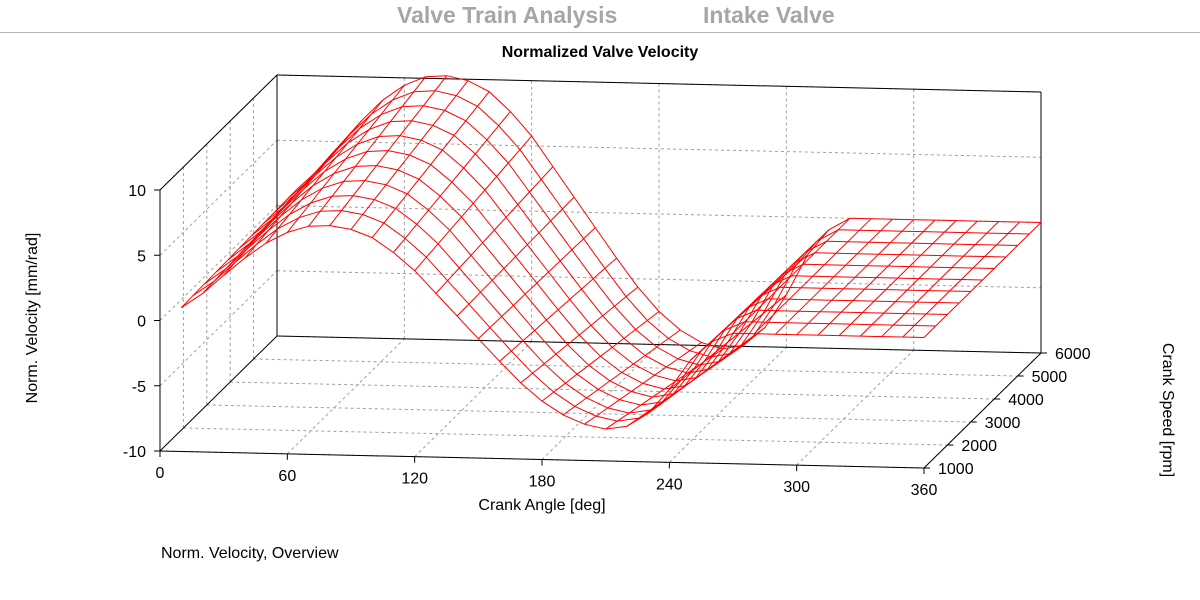 The width and height of the screenshot is (1200, 600). What do you see at coordinates (160, 473) in the screenshot?
I see `x-tick-label: 0` at bounding box center [160, 473].